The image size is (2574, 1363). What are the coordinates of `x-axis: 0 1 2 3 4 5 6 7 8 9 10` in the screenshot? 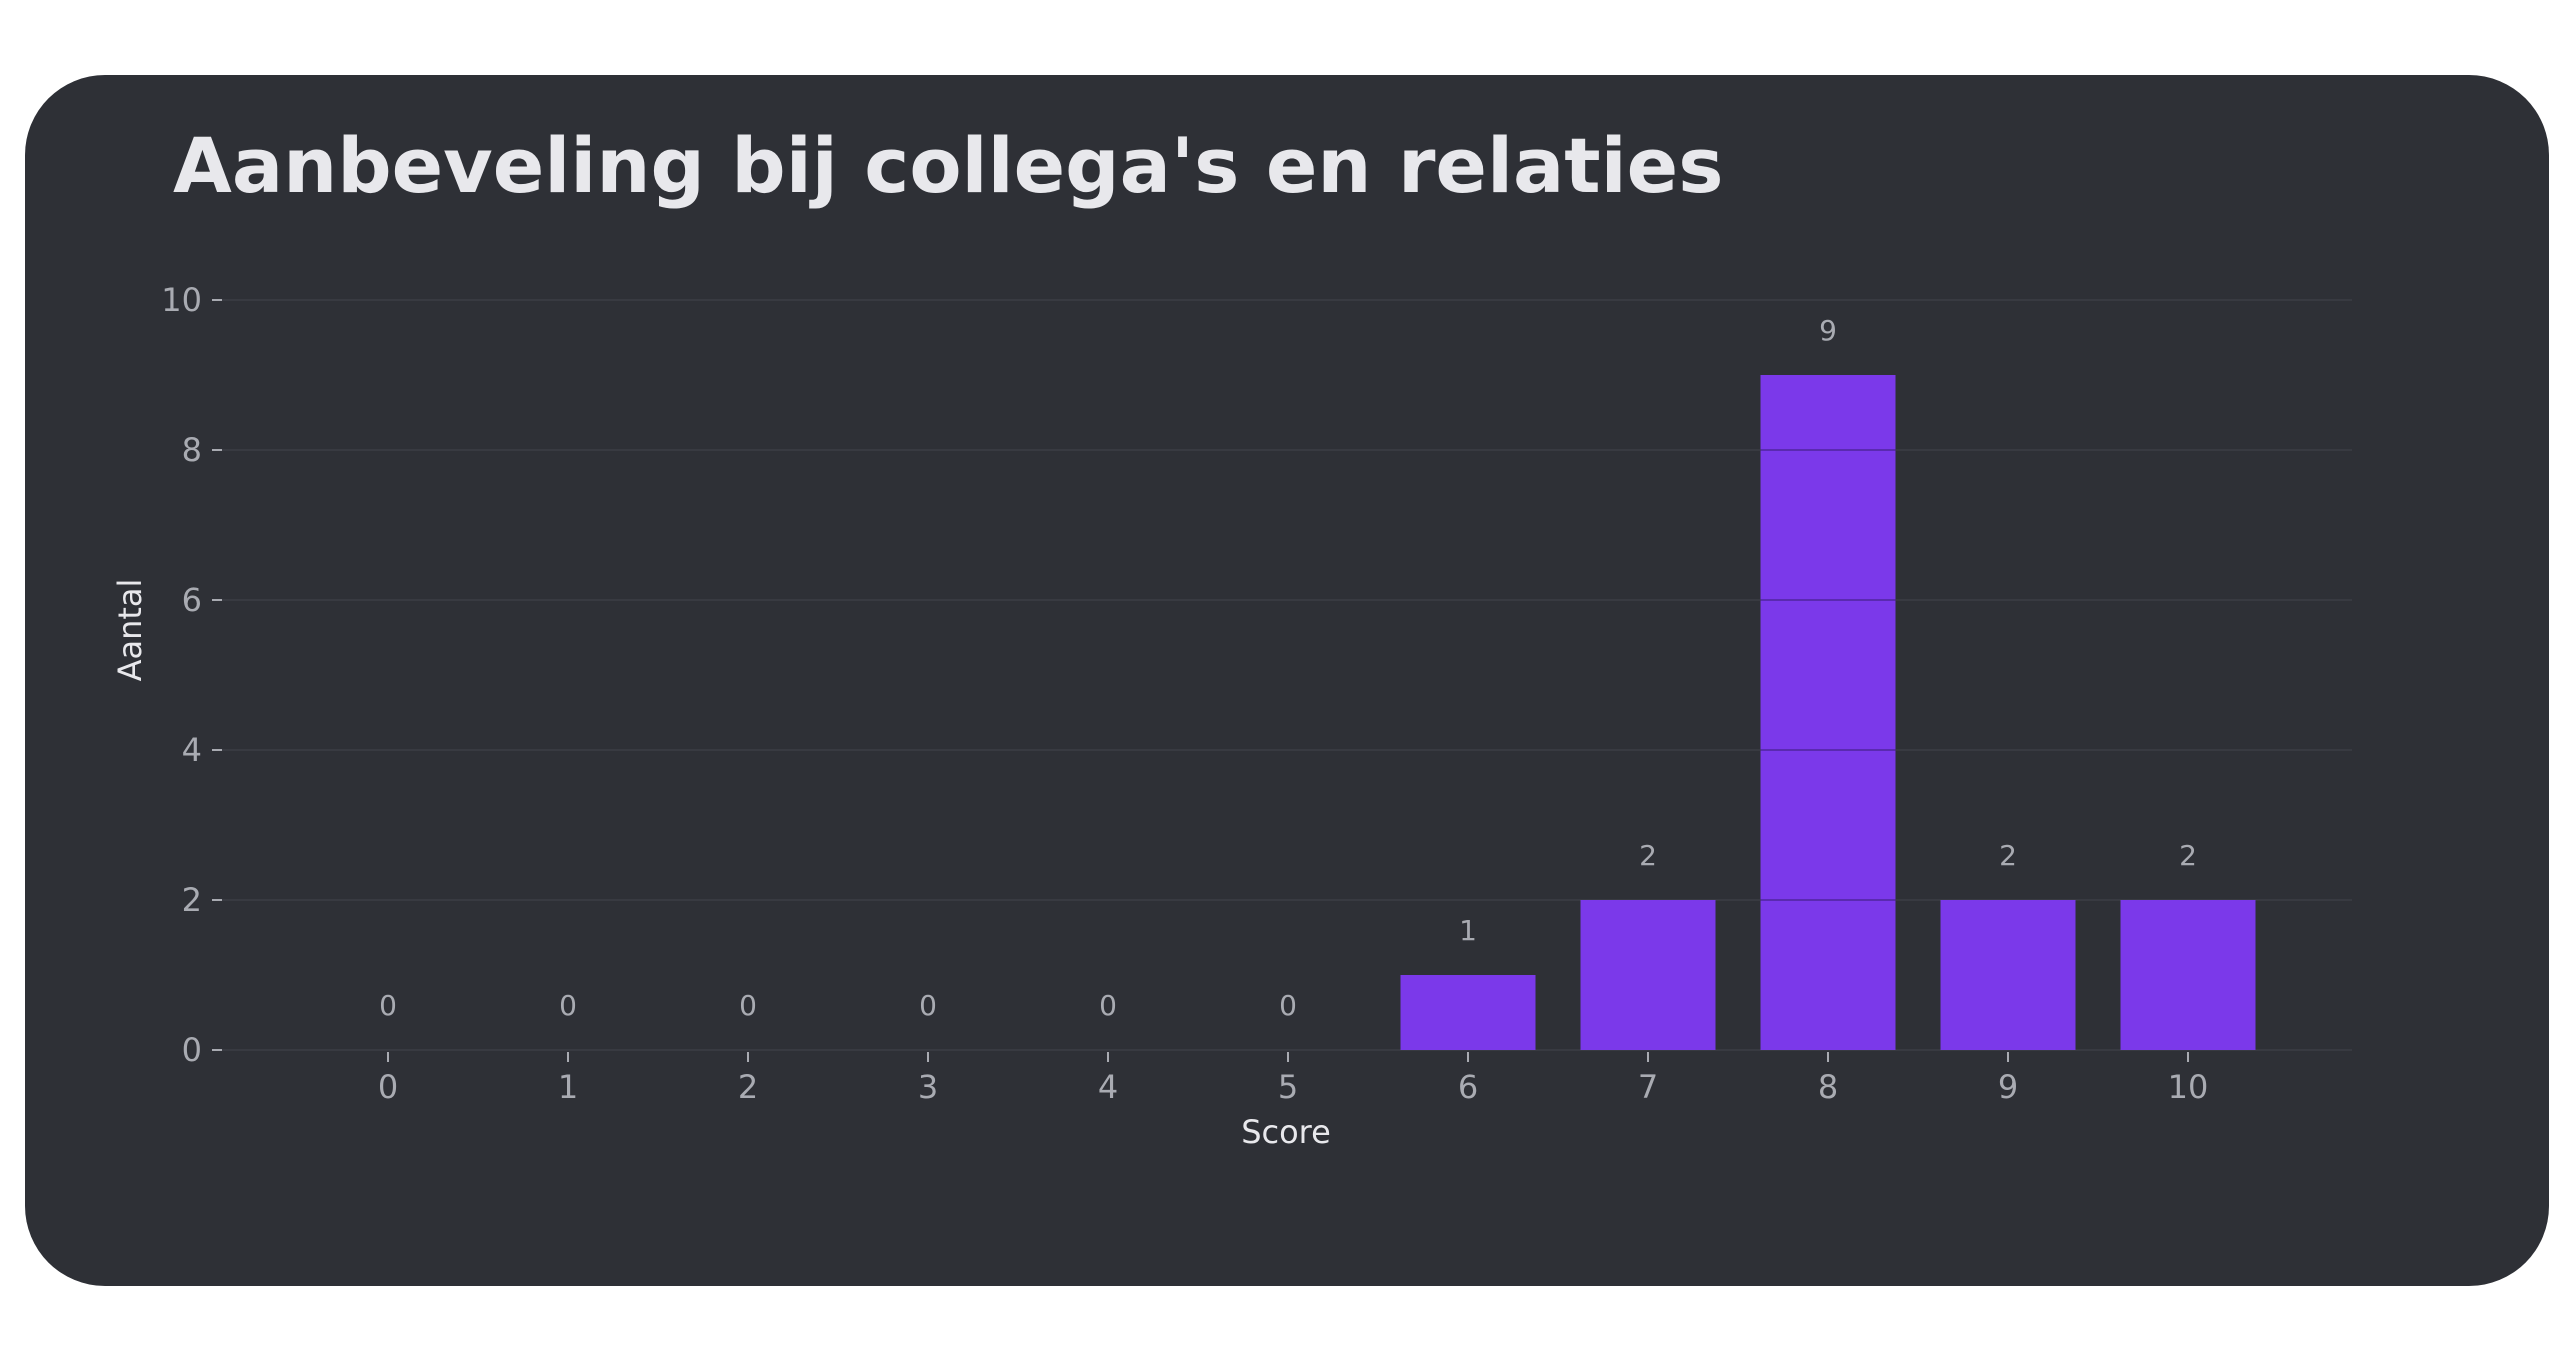 It's located at (1293, 1079).